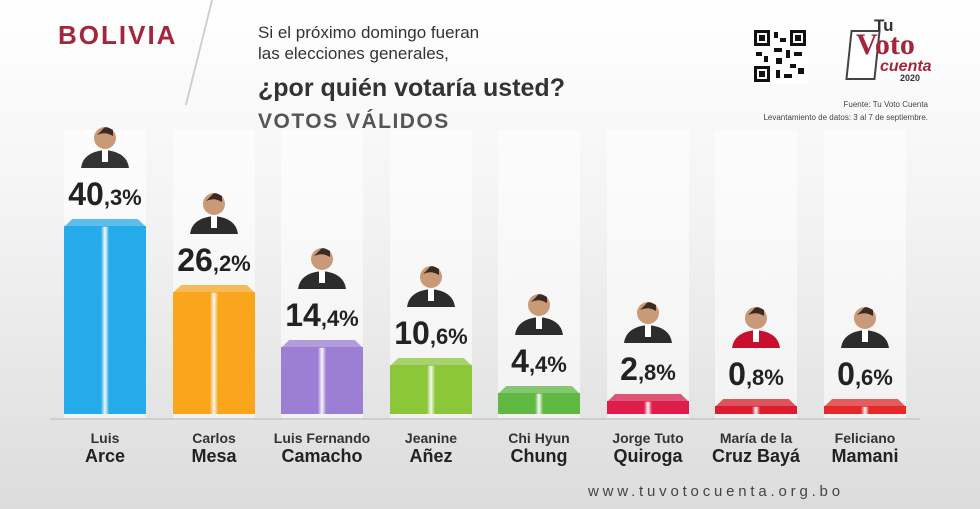 Image resolution: width=980 pixels, height=509 pixels. What do you see at coordinates (199, 52) in the screenshot?
I see `header-divider` at bounding box center [199, 52].